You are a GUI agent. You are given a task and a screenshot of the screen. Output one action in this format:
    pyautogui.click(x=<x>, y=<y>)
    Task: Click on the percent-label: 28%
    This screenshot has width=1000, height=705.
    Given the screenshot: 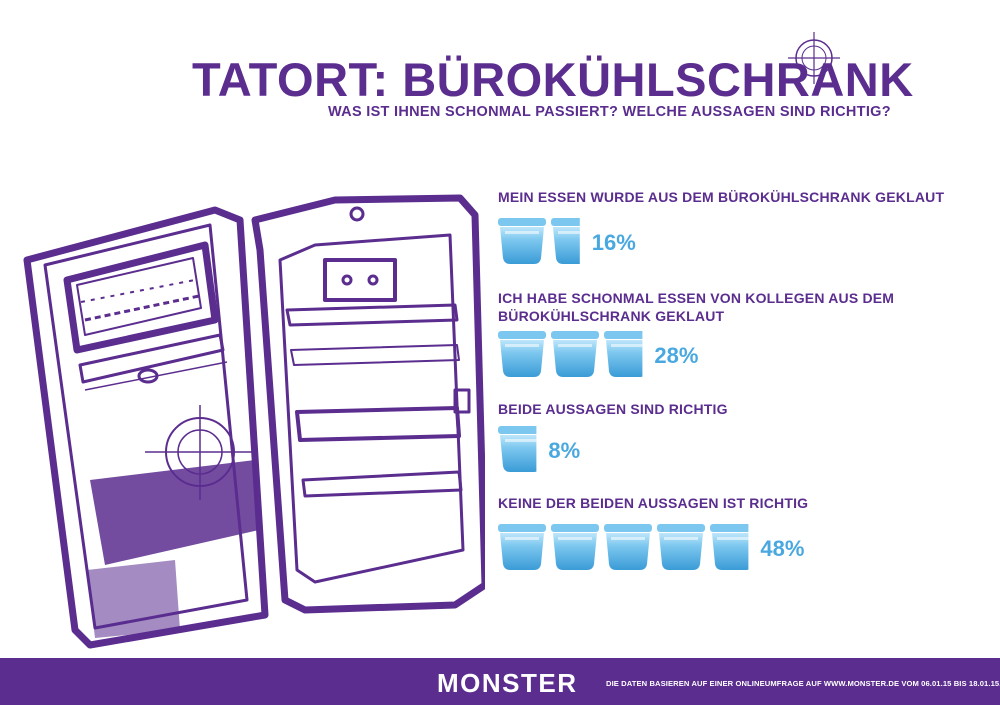 What is the action you would take?
    pyautogui.click(x=676, y=355)
    